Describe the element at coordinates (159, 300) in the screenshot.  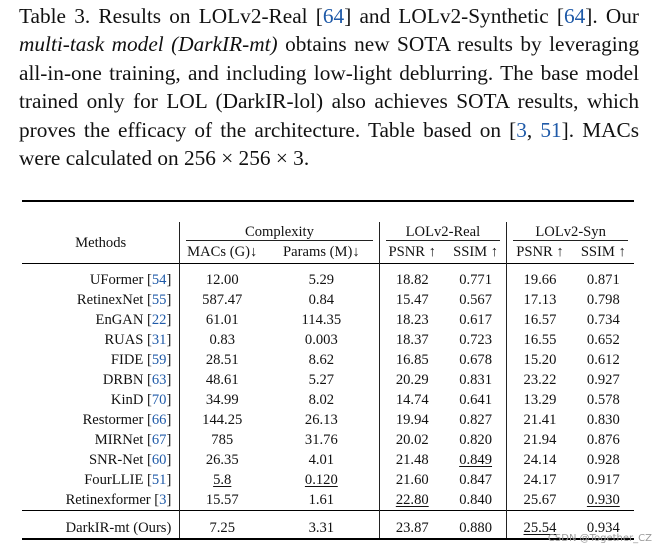
I see `citation-link: 55` at that location.